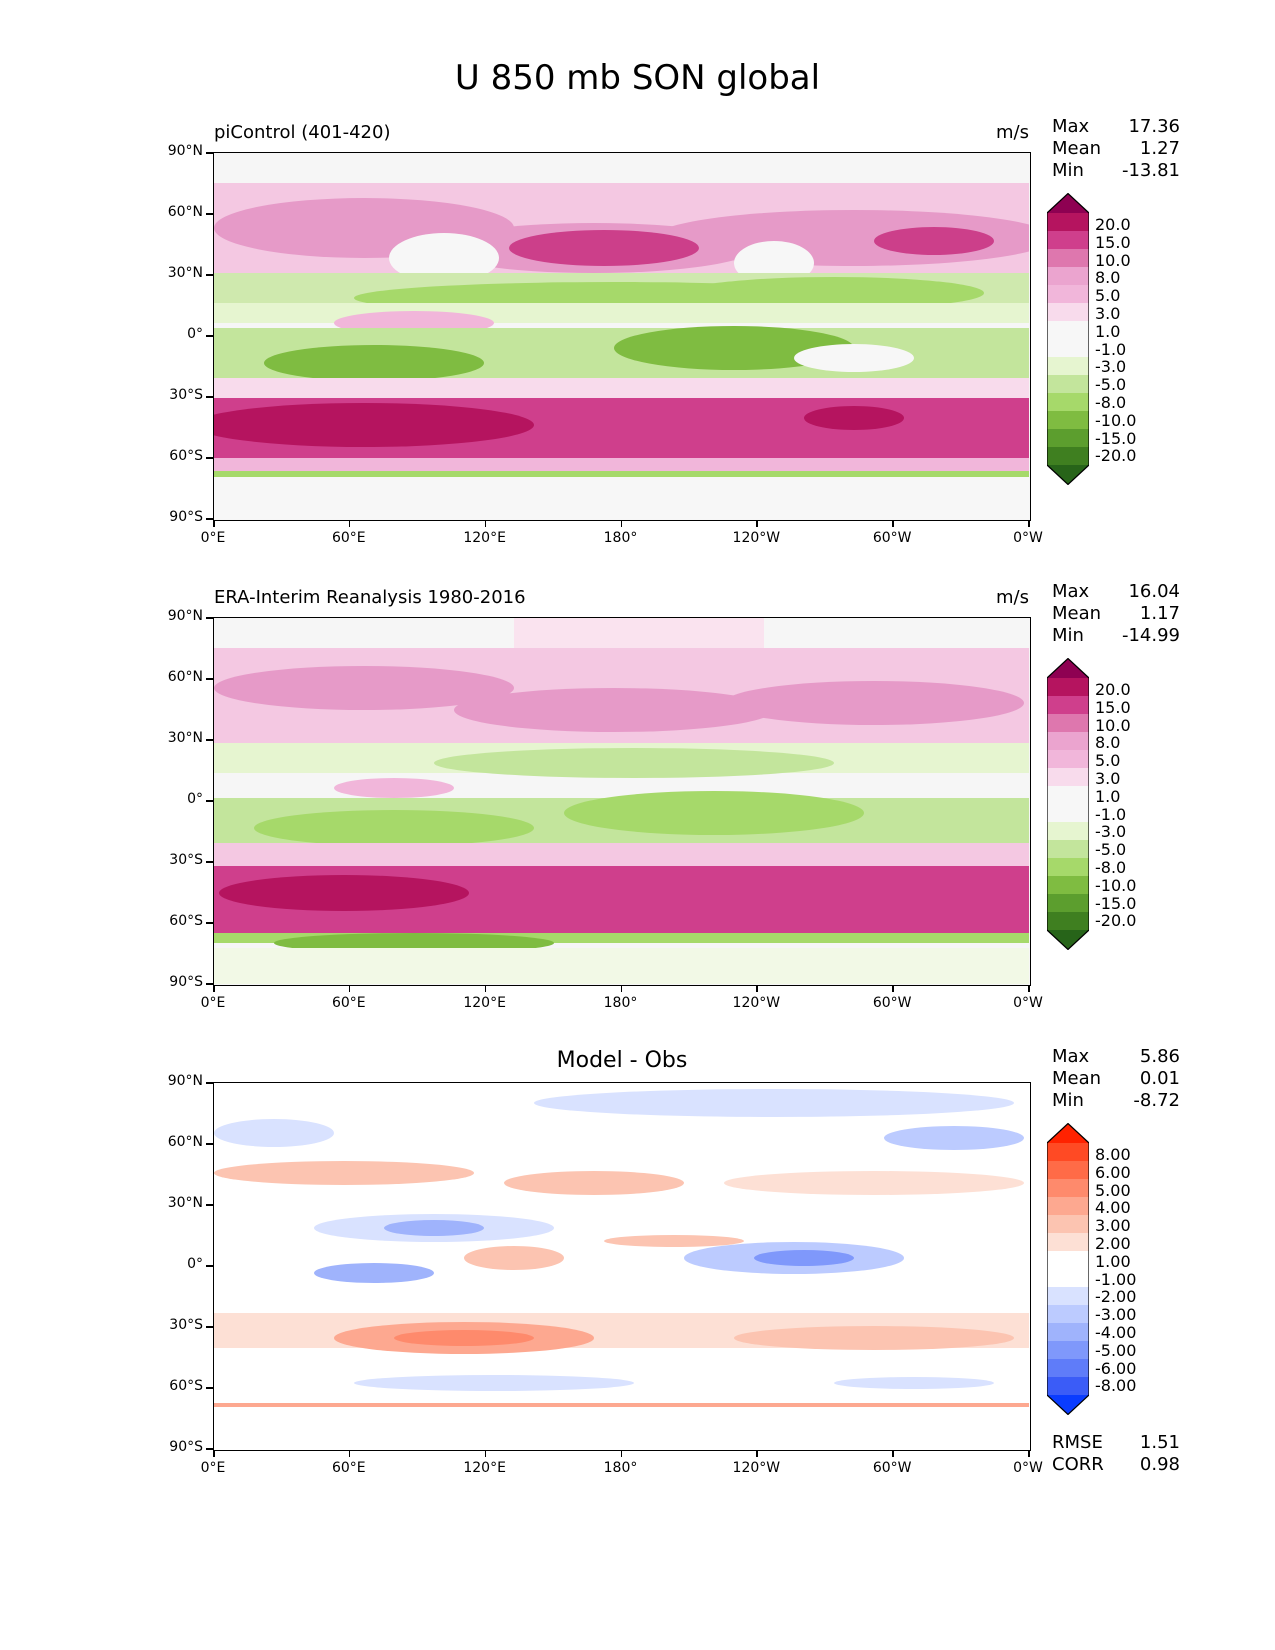  I want to click on lon-tick-label: 120°E, so click(484, 1468).